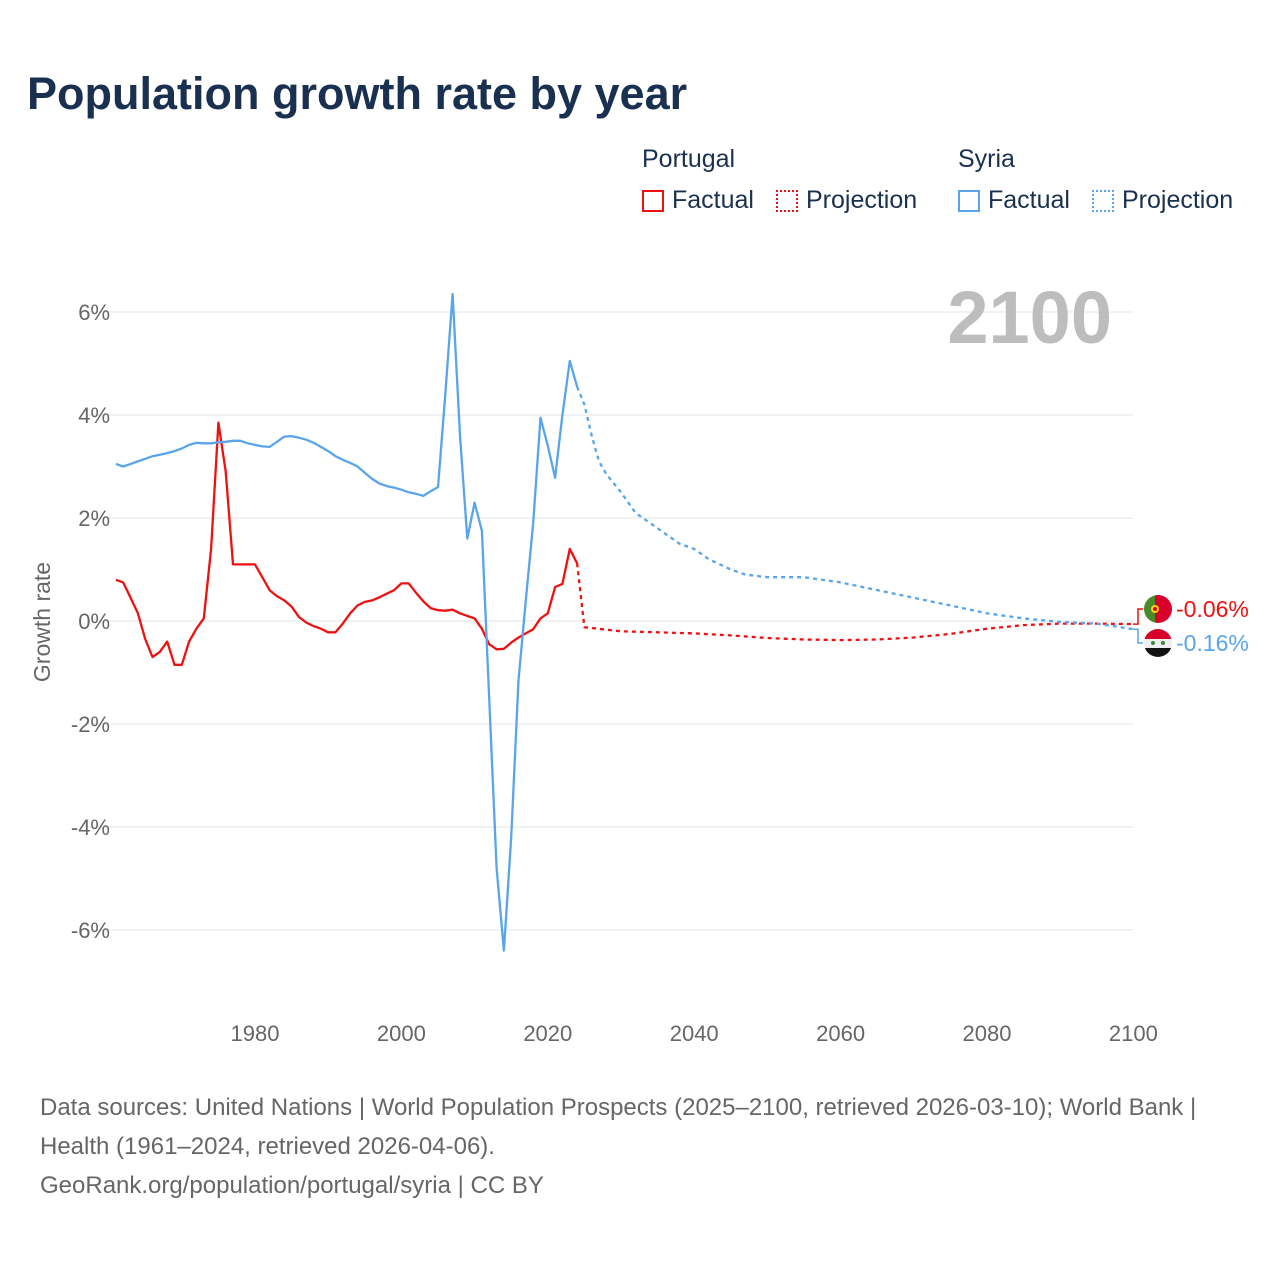  What do you see at coordinates (855, 508) in the screenshot?
I see `series-syria-projection` at bounding box center [855, 508].